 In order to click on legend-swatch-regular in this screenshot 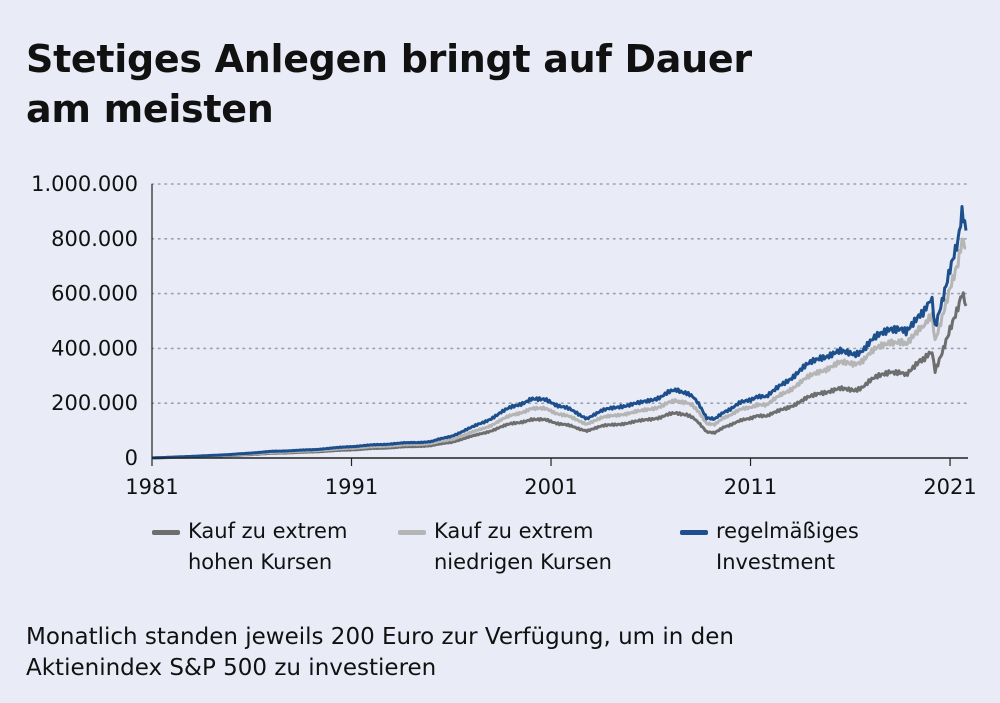, I will do `click(694, 532)`.